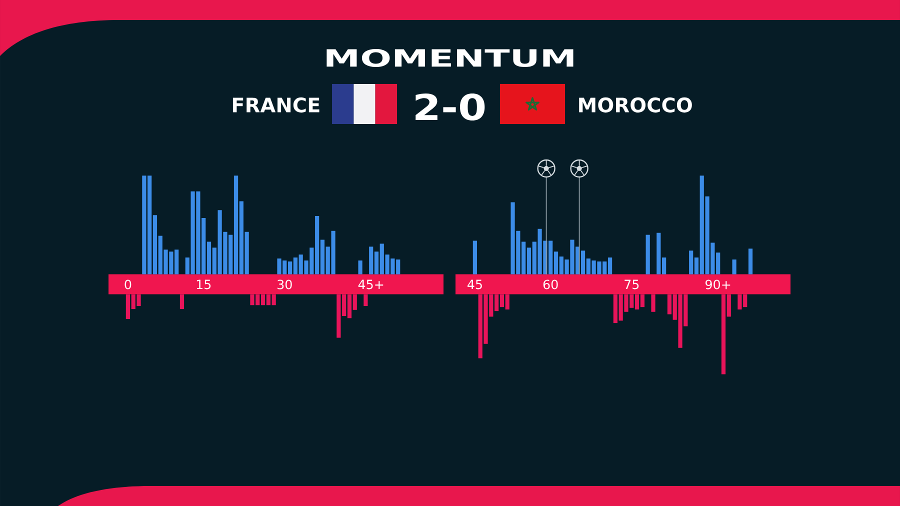 The image size is (900, 506). I want to click on x-tick-label: 75, so click(631, 285).